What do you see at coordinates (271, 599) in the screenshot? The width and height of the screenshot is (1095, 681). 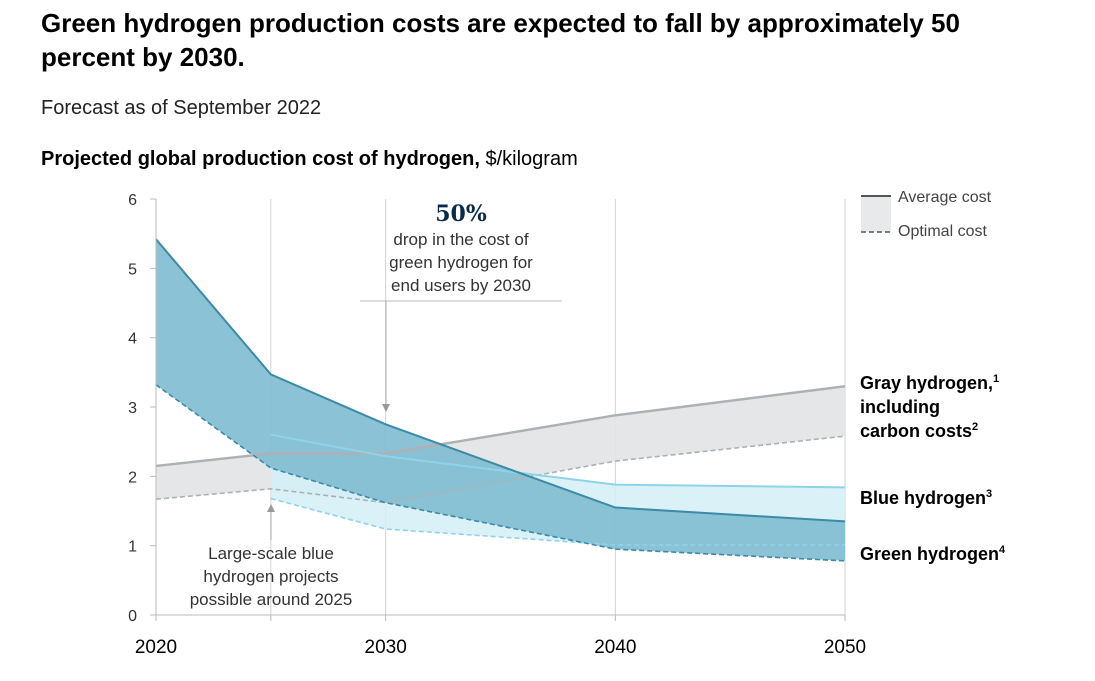 I see `blue-annotation-line3: possible around 2025` at bounding box center [271, 599].